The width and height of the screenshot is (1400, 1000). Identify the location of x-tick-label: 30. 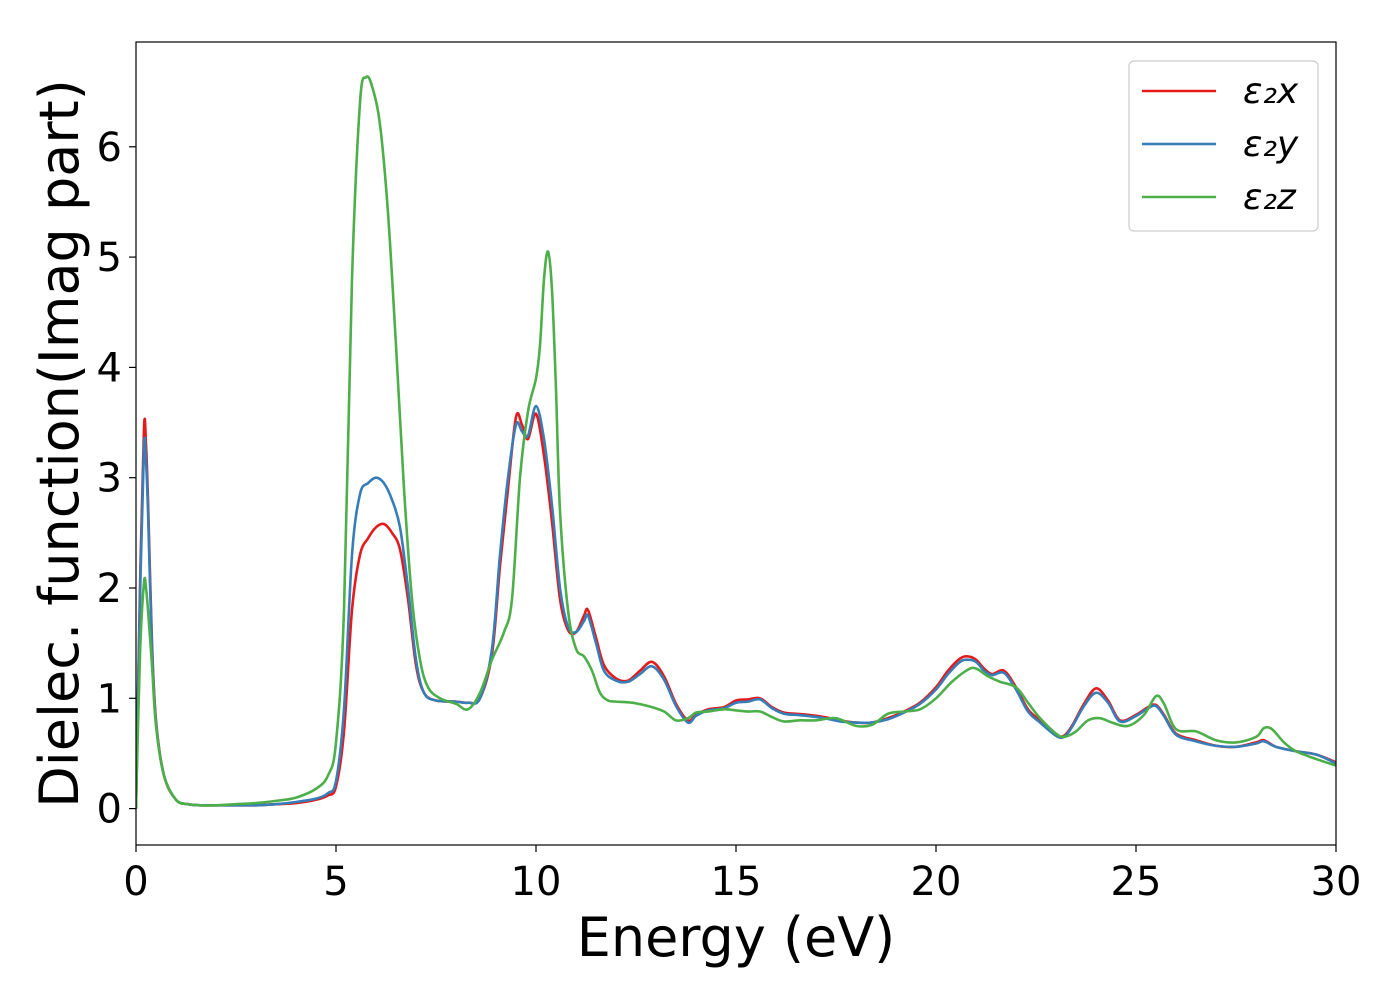
(1336, 882).